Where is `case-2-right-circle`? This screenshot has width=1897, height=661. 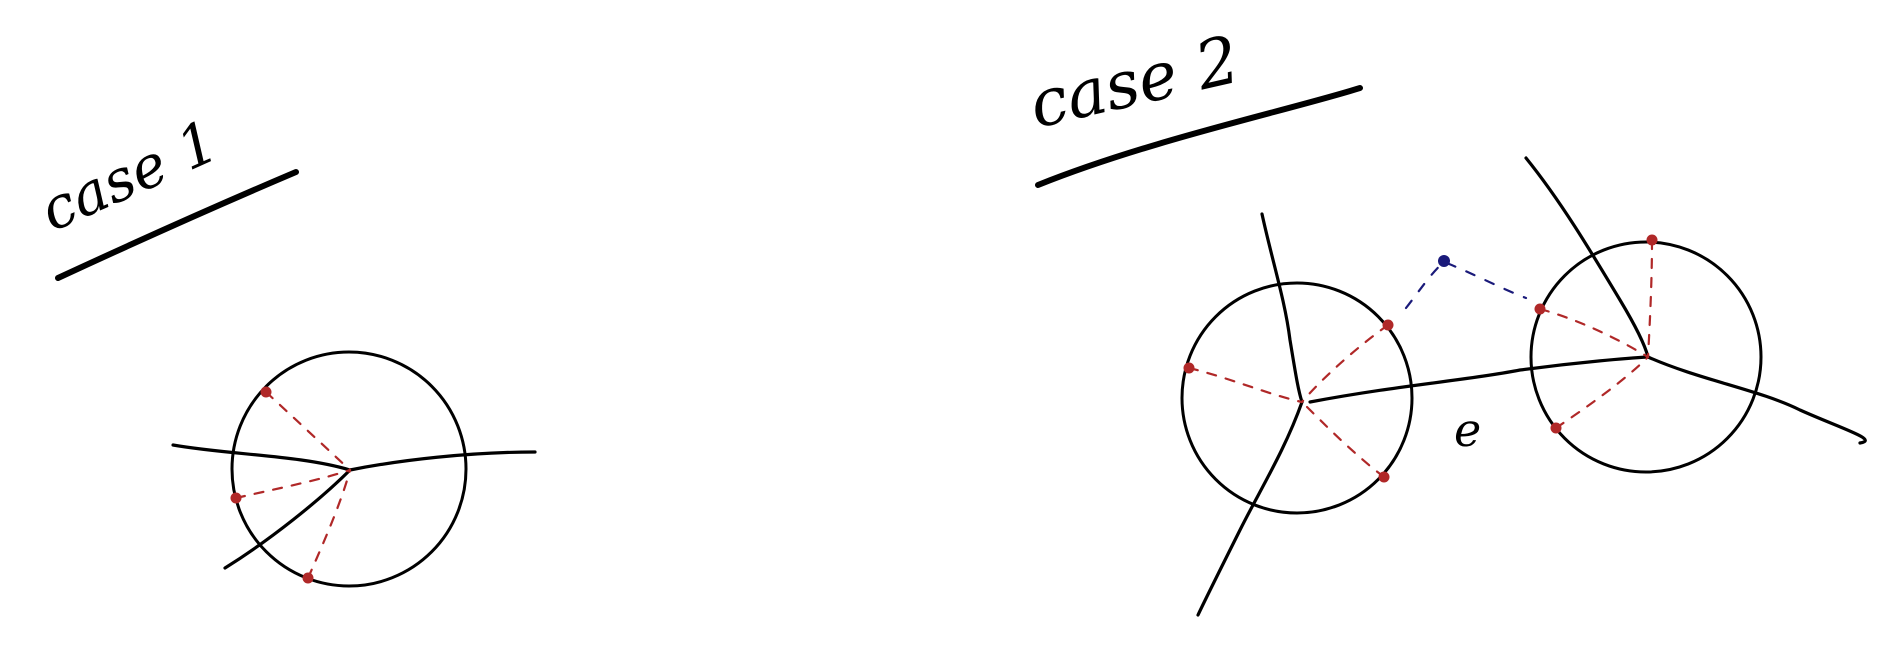
case-2-right-circle is located at coordinates (1646, 357).